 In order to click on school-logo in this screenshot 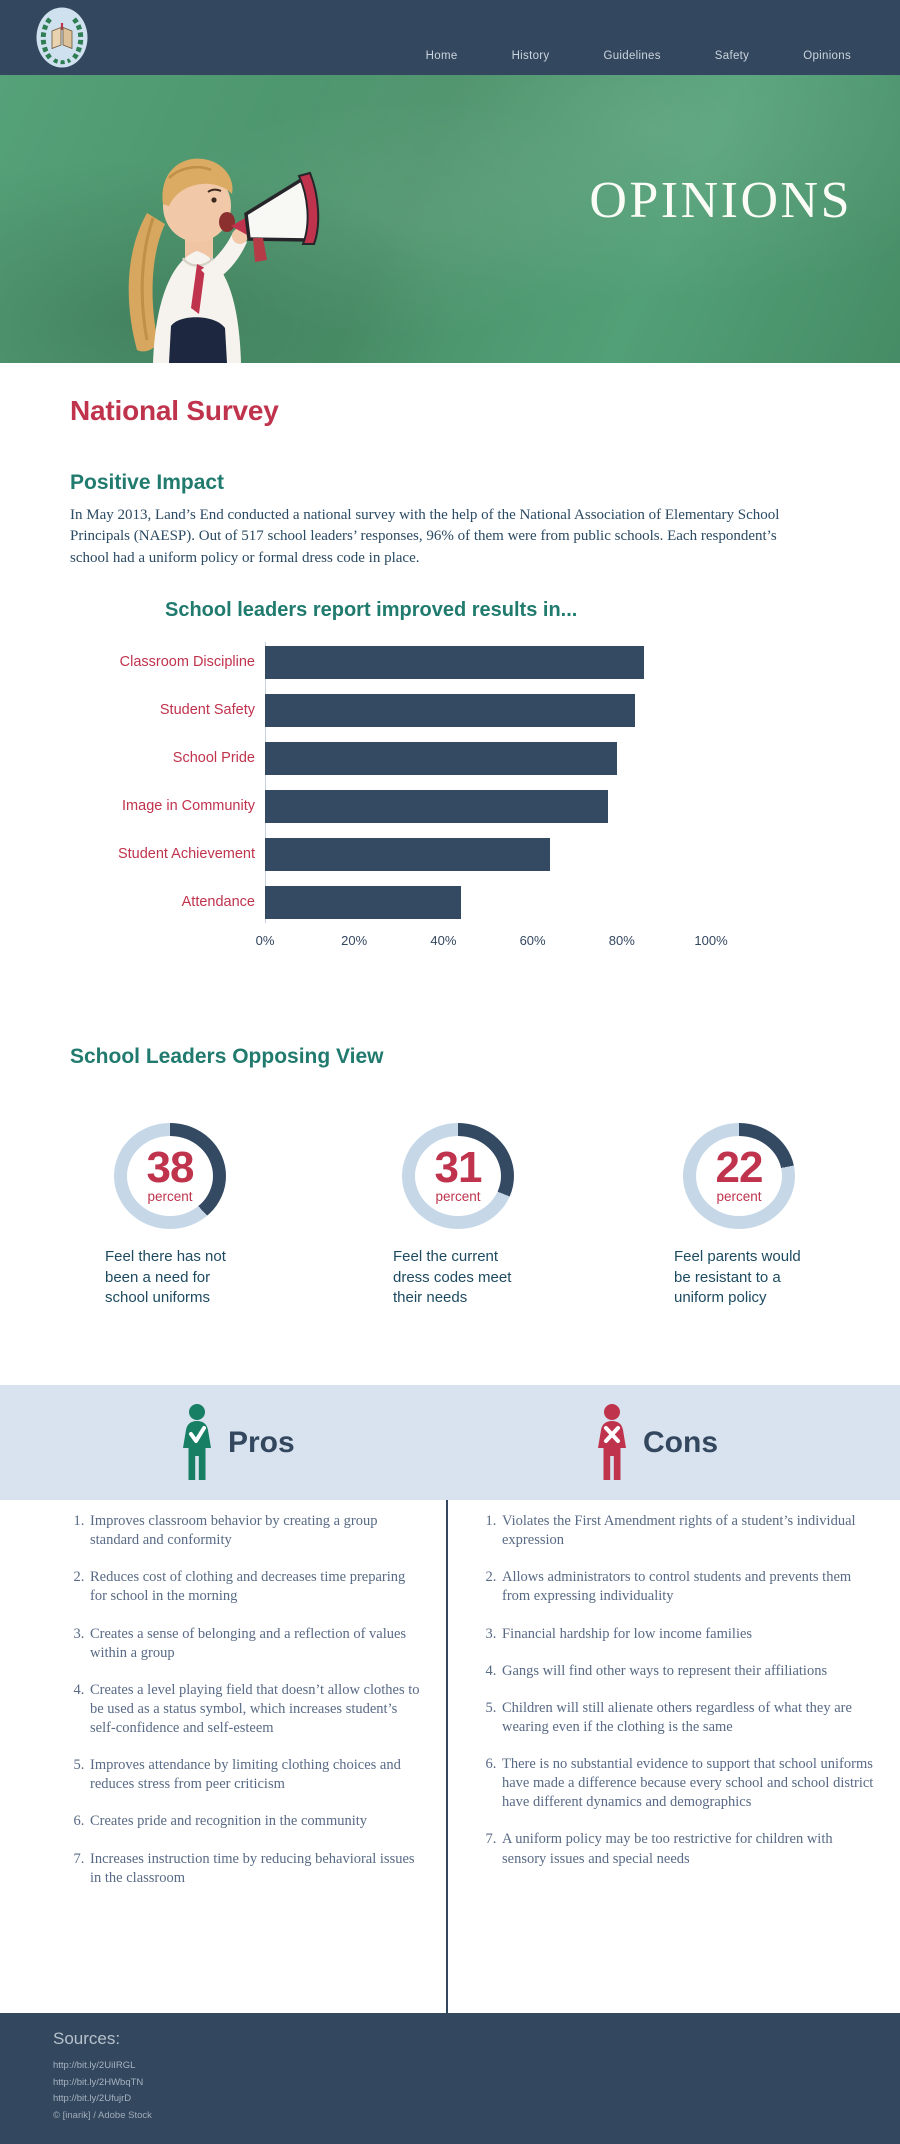, I will do `click(62, 37)`.